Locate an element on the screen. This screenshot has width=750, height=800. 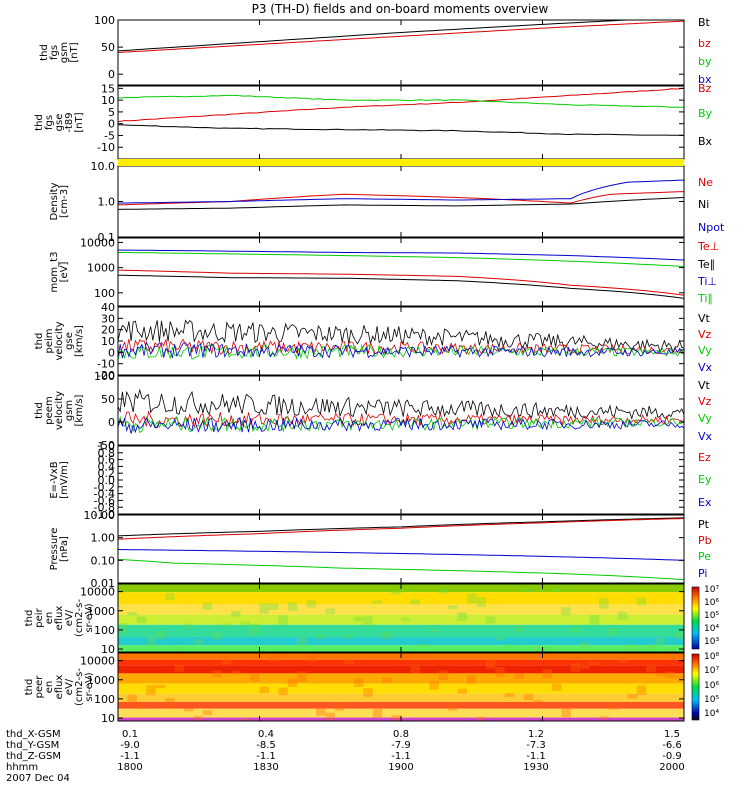
peem_velocity-legend-Vt: Vt is located at coordinates (704, 385).